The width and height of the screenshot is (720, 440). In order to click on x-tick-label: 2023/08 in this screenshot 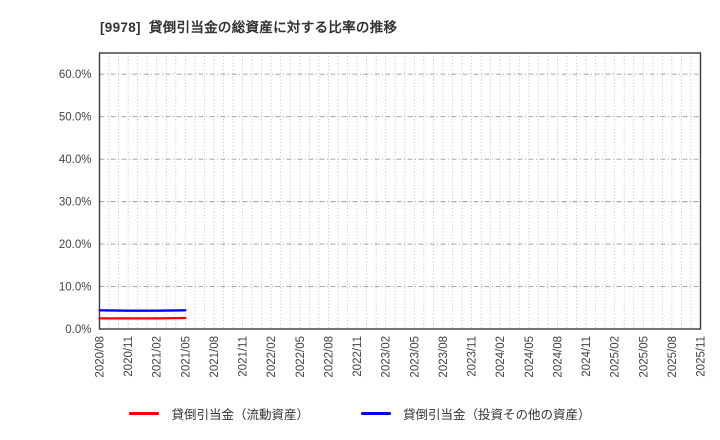, I will do `click(444, 357)`.